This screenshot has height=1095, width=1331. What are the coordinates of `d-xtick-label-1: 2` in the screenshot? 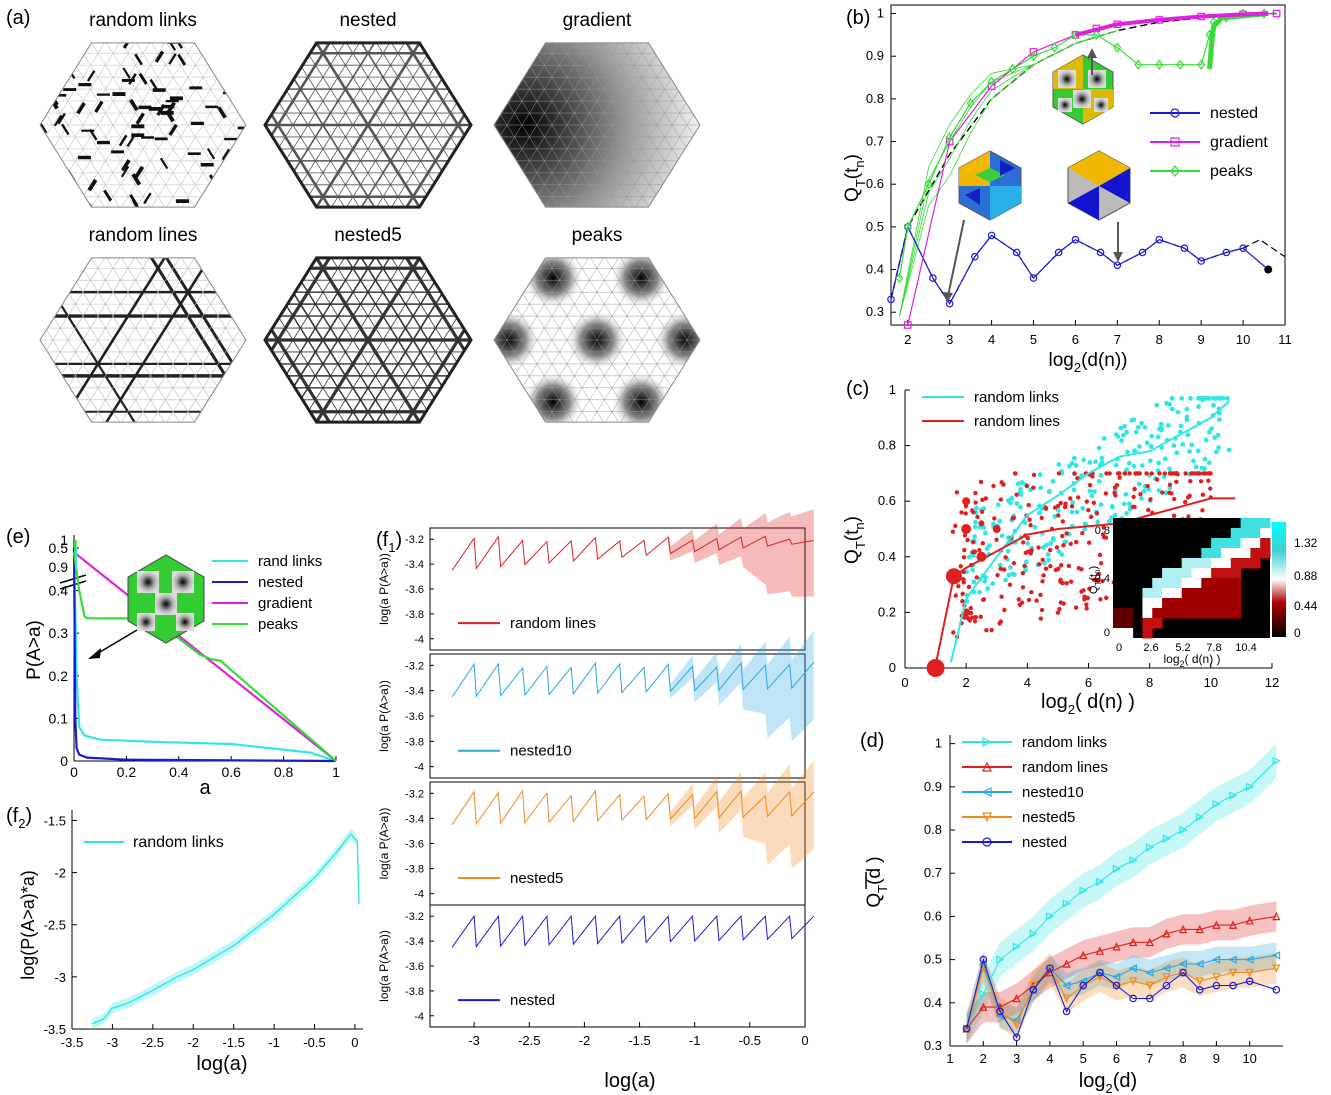 It's located at (983, 1058).